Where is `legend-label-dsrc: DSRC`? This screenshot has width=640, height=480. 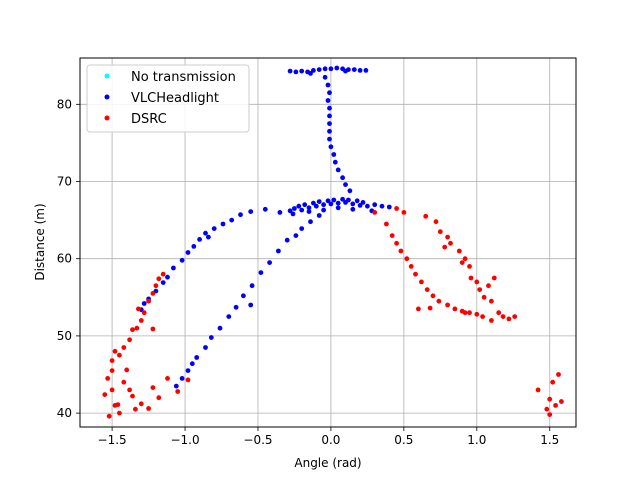 legend-label-dsrc: DSRC is located at coordinates (149, 119).